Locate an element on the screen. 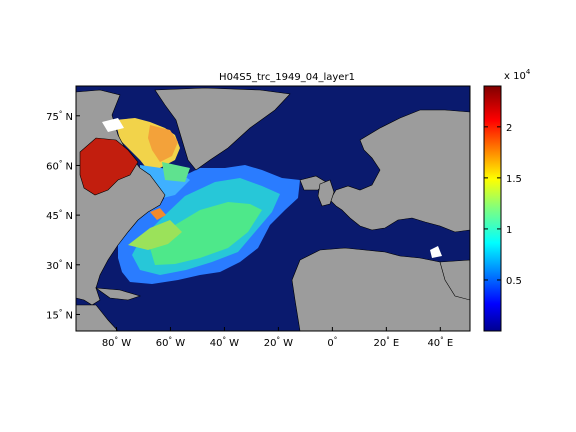 This screenshot has height=432, width=576. colorbar-tick-label: 1.5 is located at coordinates (514, 179).